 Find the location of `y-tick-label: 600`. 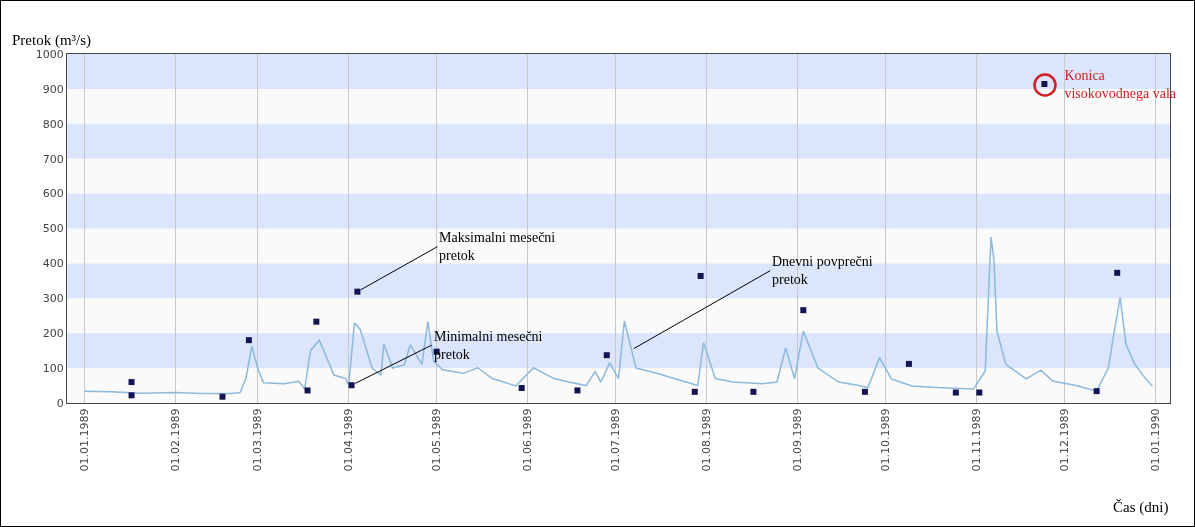

y-tick-label: 600 is located at coordinates (53, 194).